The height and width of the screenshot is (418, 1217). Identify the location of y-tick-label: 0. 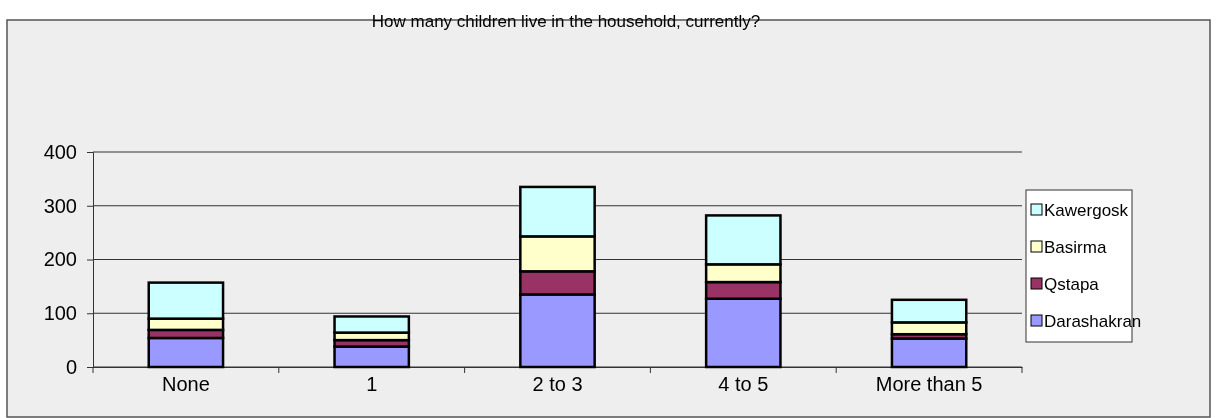
(71, 366).